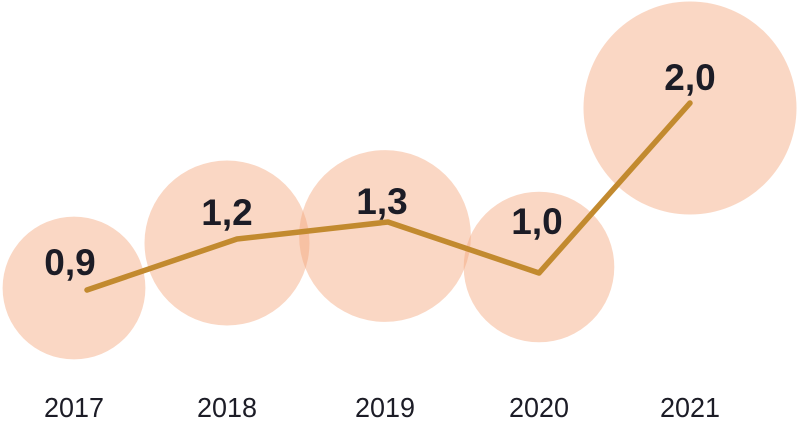 This screenshot has width=798, height=425. What do you see at coordinates (69, 262) in the screenshot?
I see `value-label-2017: 0,9` at bounding box center [69, 262].